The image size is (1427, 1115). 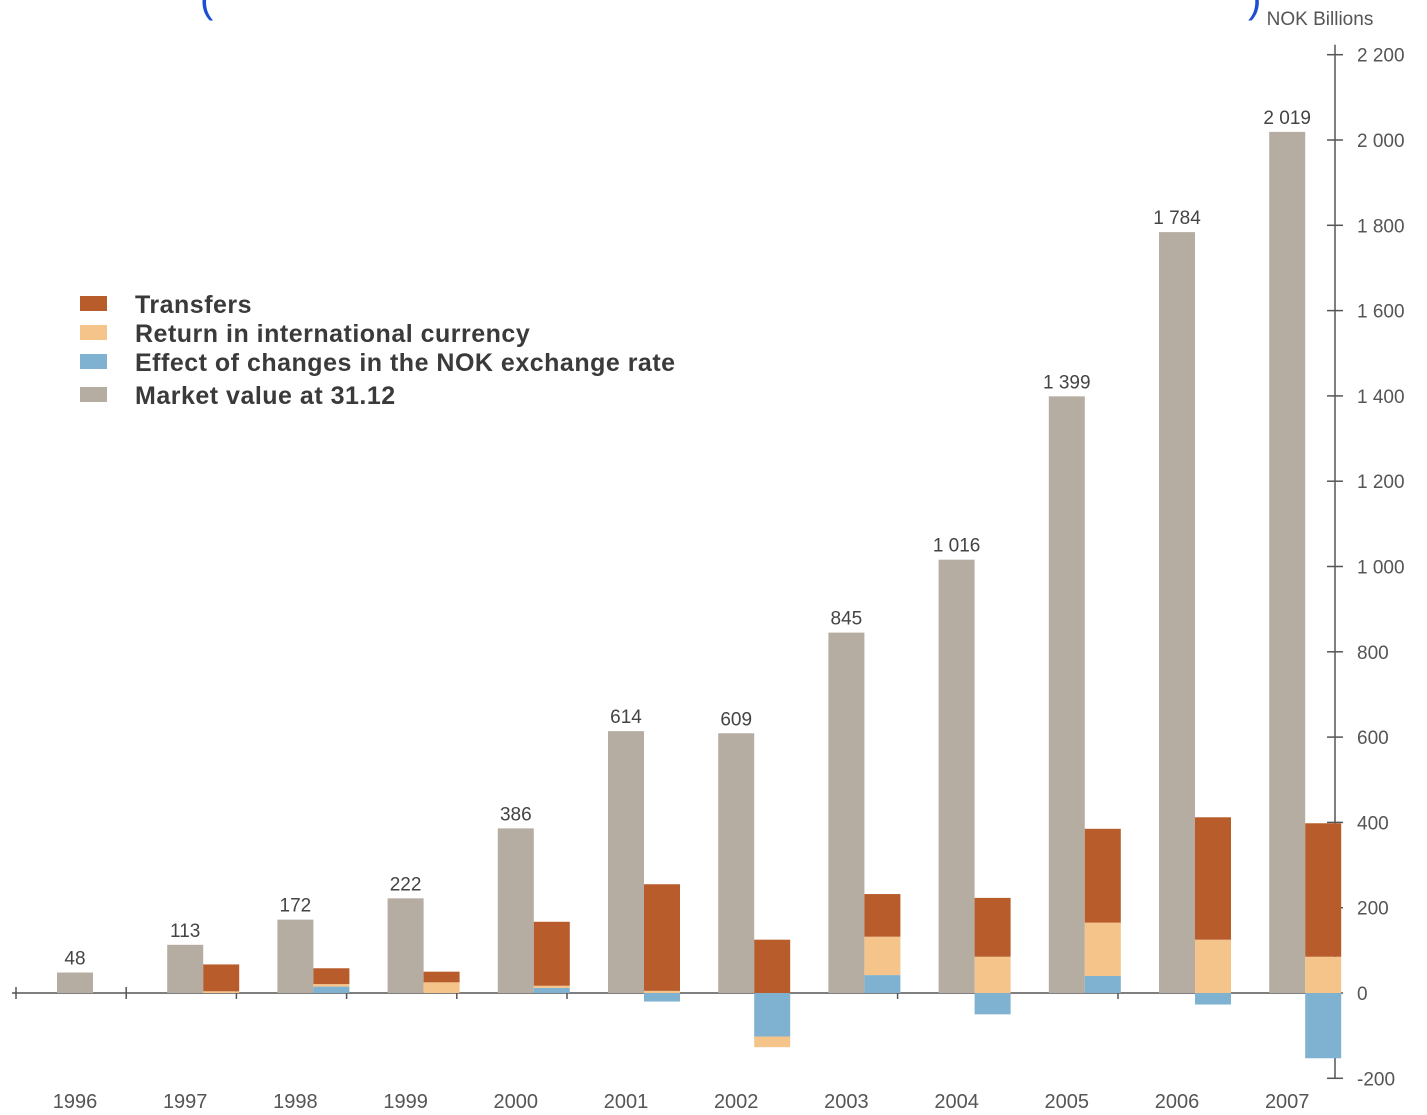 What do you see at coordinates (207, 10) in the screenshot?
I see `open-paren-fragment: (` at bounding box center [207, 10].